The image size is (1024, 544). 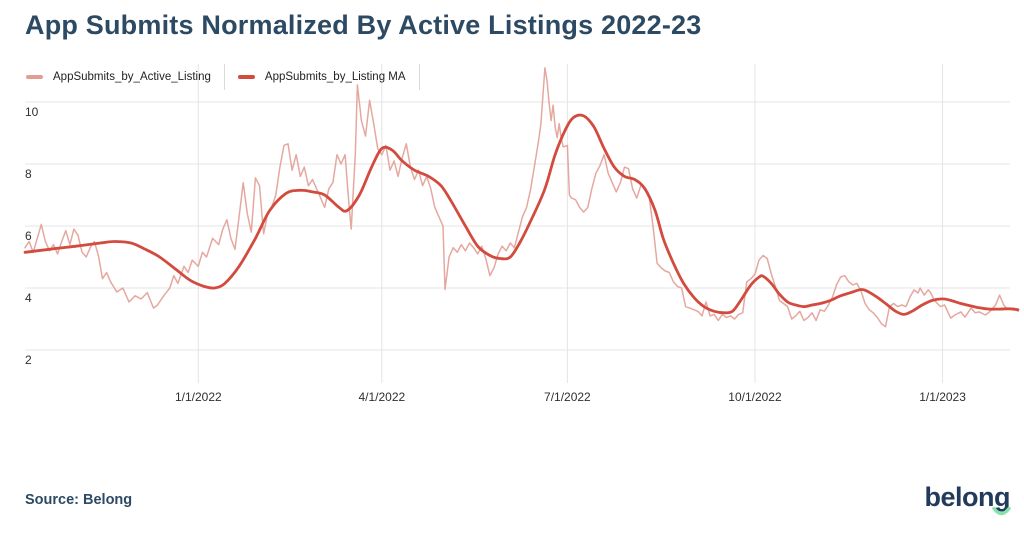 I want to click on y-axis-tick-label: 4, so click(x=28, y=298).